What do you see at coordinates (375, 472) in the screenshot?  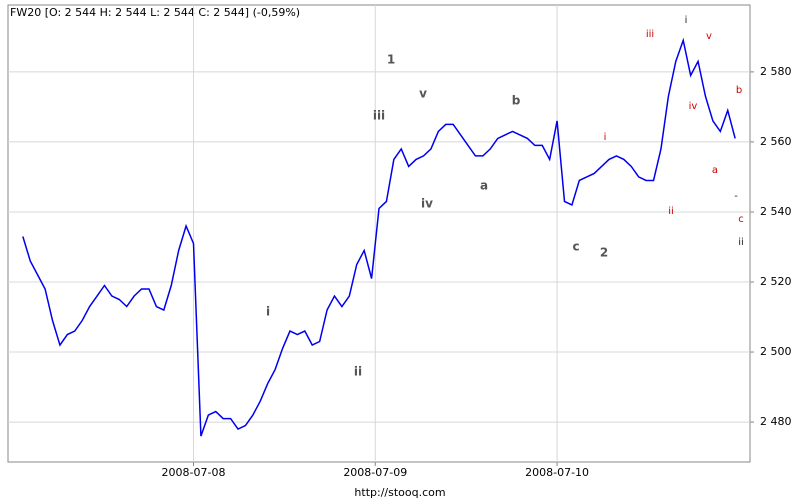 I see `x-tick-label: 2008-07-09` at bounding box center [375, 472].